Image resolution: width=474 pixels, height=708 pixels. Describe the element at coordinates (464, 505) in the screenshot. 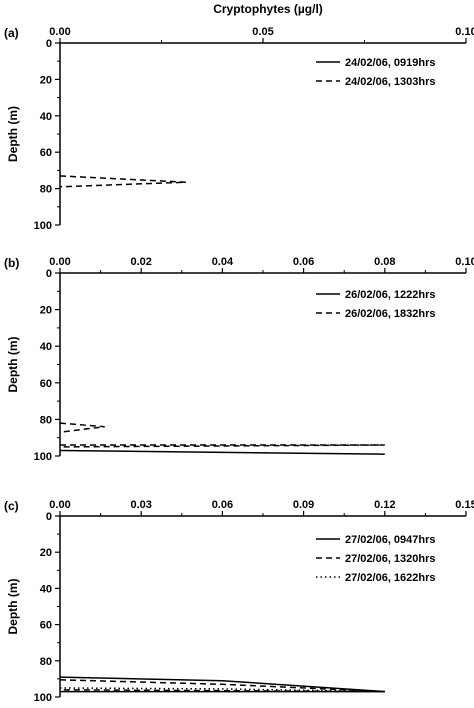

I see `x-tick-label: 0.15` at that location.